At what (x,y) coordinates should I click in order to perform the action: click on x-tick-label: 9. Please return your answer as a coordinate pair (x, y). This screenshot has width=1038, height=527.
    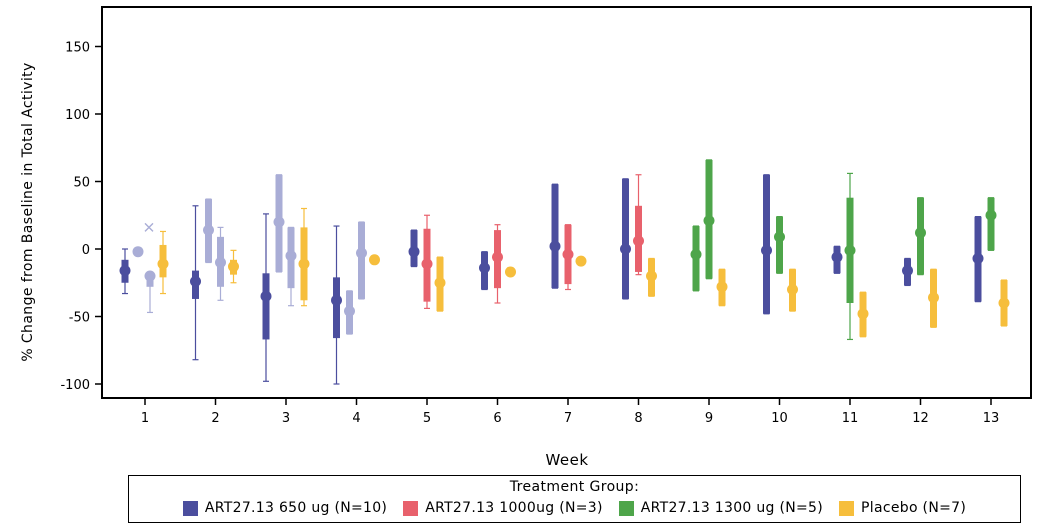
    Looking at the image, I should click on (709, 418).